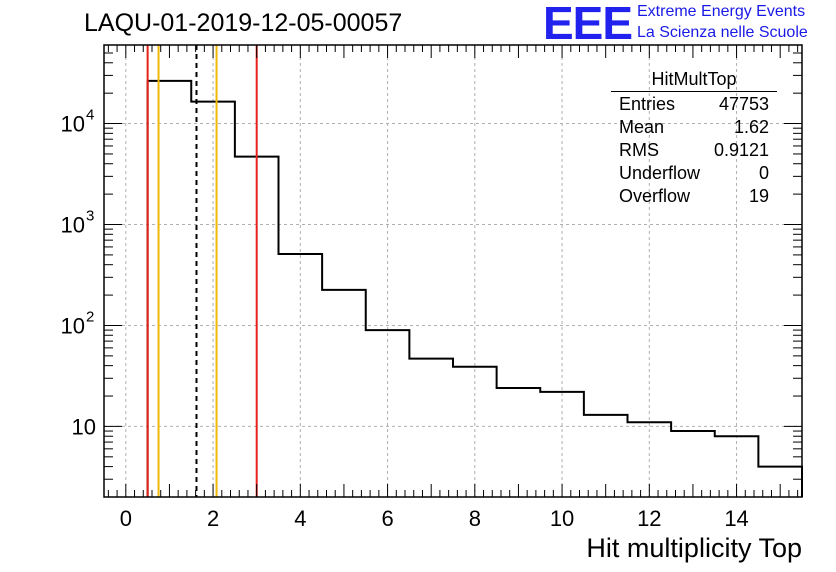 This screenshot has height=572, width=836. Describe the element at coordinates (722, 32) in the screenshot. I see `logo-line-2: La Scienza nelle Scuole` at that location.